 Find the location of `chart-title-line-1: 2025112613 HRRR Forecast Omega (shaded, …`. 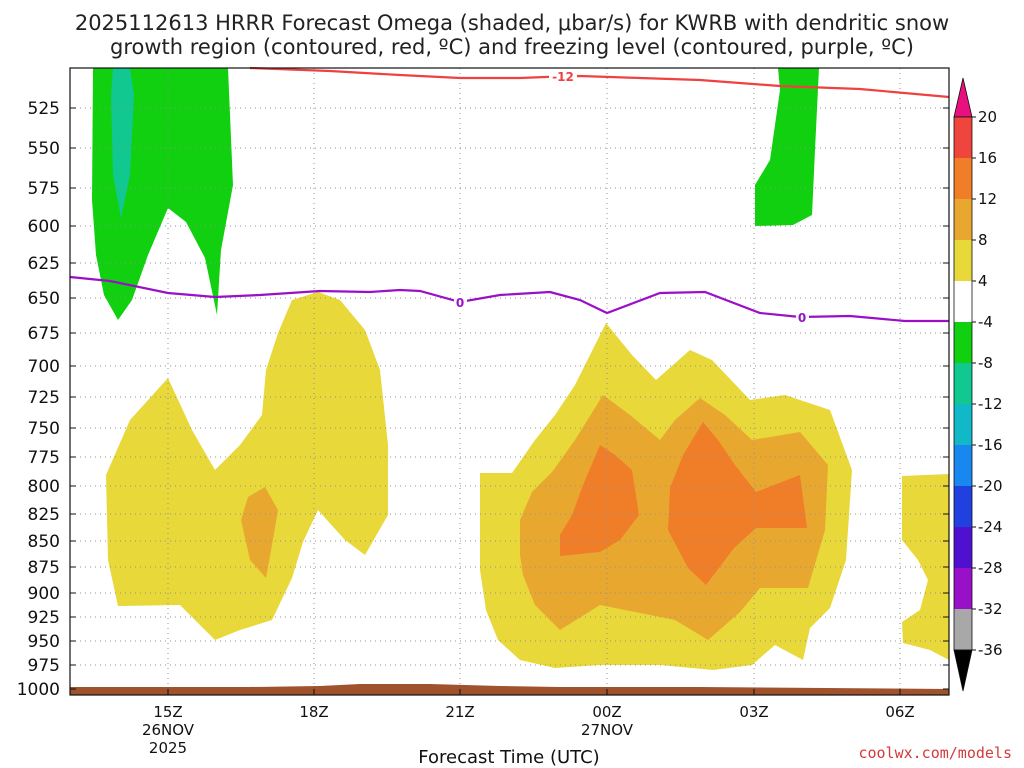

chart-title-line-1: 2025112613 HRRR Forecast Omega (shaded, … is located at coordinates (512, 23).